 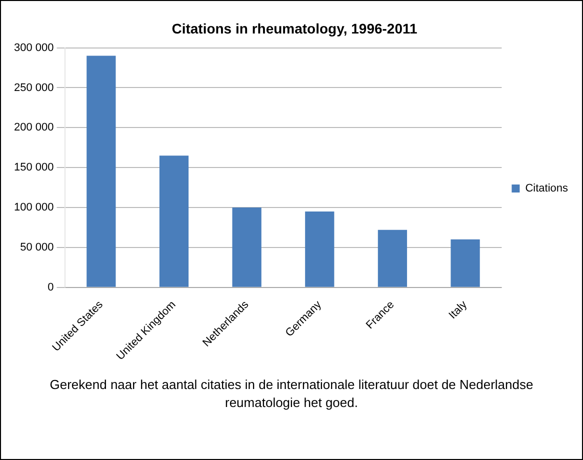 I want to click on legend-label: Citations, so click(x=546, y=188).